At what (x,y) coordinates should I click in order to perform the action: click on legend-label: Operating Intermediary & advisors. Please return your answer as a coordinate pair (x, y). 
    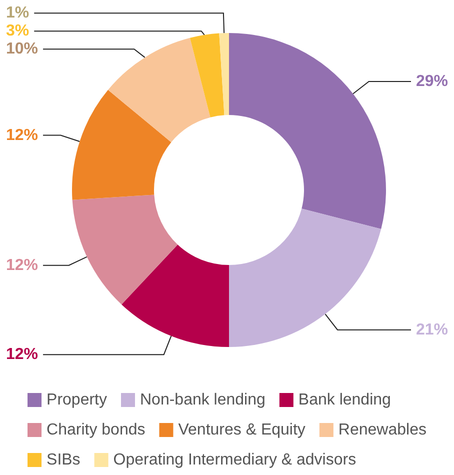
    Looking at the image, I should click on (234, 460).